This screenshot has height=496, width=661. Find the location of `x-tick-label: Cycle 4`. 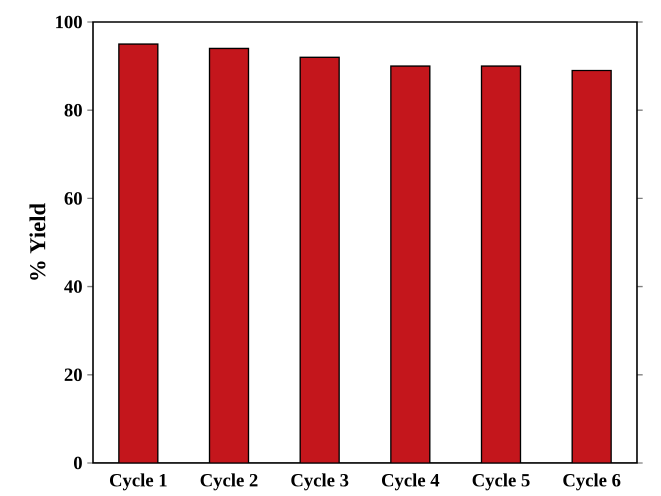

x-tick-label: Cycle 4 is located at coordinates (411, 481).